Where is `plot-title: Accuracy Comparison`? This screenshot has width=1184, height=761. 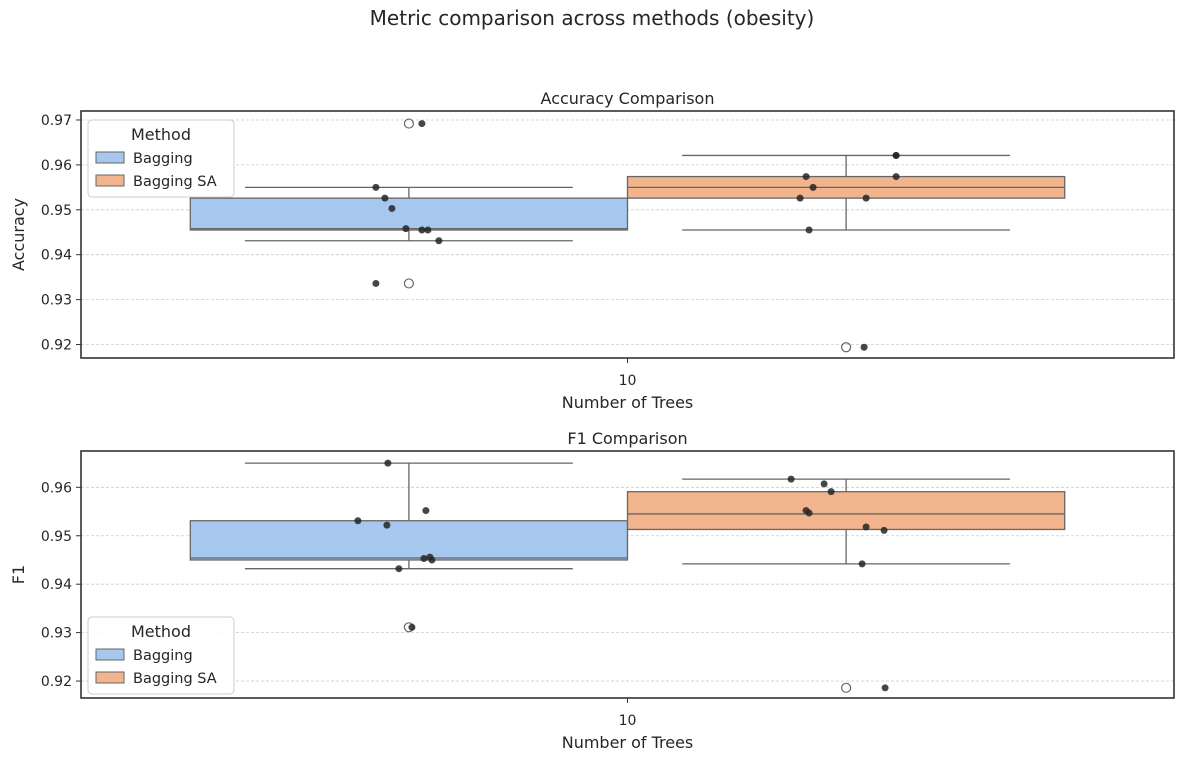
plot-title: Accuracy Comparison is located at coordinates (628, 98).